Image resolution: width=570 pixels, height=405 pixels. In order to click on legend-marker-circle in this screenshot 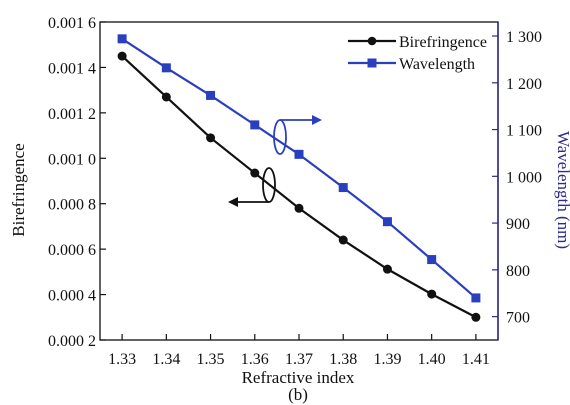, I will do `click(372, 41)`.